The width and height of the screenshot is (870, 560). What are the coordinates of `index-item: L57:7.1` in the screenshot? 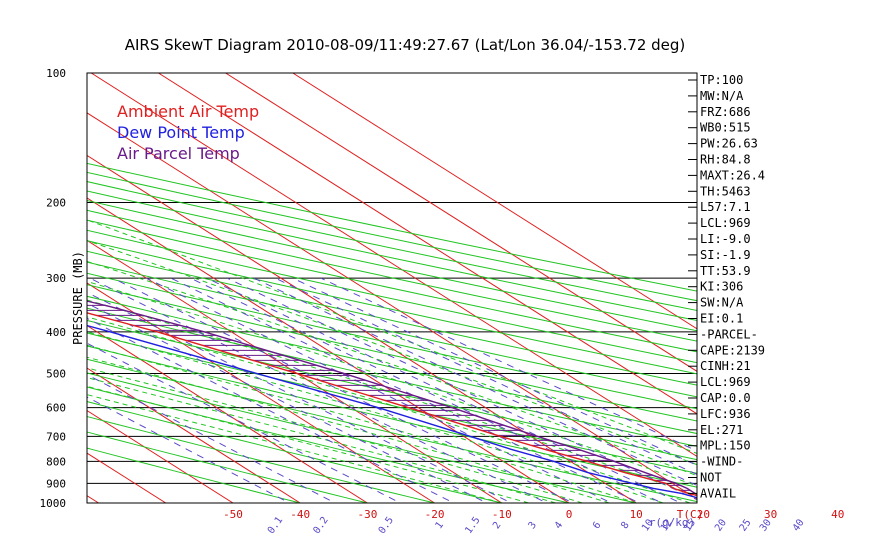 It's located at (725, 207).